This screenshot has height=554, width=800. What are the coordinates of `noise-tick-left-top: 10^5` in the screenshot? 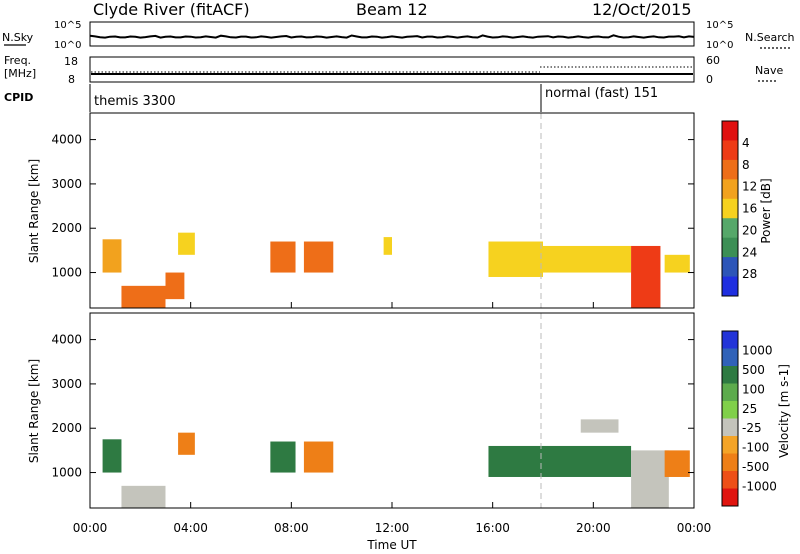 It's located at (67, 25).